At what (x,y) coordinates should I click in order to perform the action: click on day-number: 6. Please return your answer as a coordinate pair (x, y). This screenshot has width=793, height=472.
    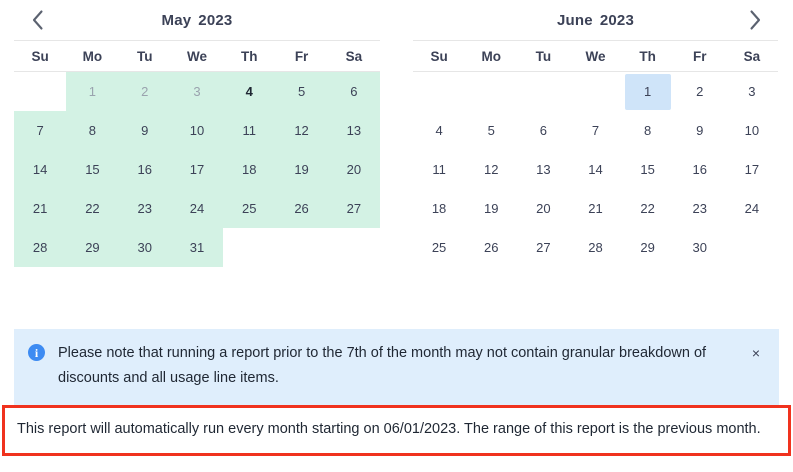
    Looking at the image, I should click on (543, 130).